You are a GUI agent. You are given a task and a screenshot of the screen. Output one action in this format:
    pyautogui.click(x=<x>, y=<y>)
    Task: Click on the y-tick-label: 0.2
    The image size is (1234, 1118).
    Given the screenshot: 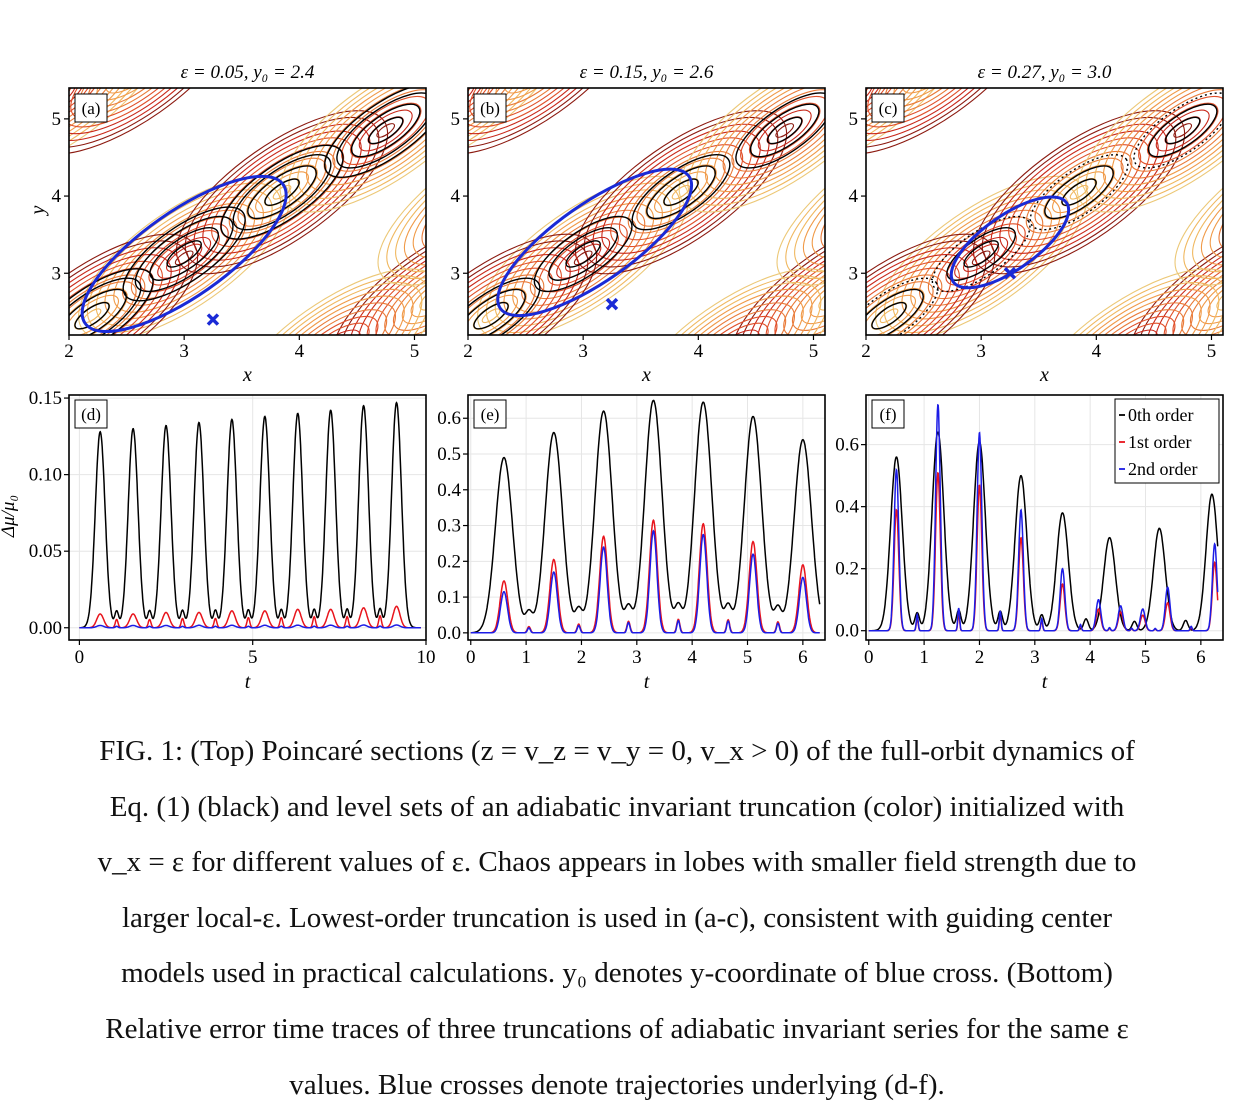 What is the action you would take?
    pyautogui.click(x=847, y=569)
    